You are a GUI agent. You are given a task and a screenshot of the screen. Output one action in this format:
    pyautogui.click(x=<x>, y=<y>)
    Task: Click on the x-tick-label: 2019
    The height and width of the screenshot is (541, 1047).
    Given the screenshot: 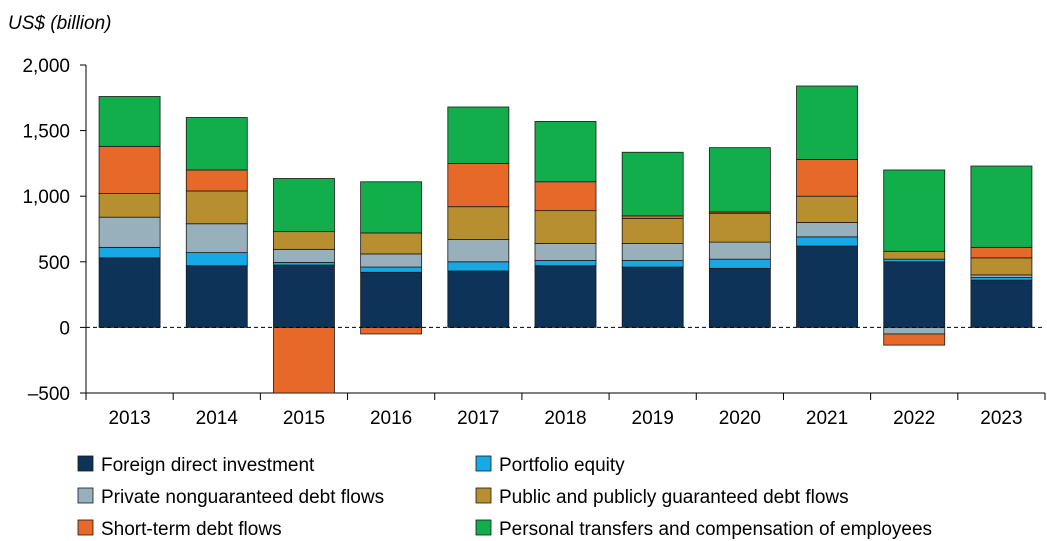 What is the action you would take?
    pyautogui.click(x=653, y=418)
    